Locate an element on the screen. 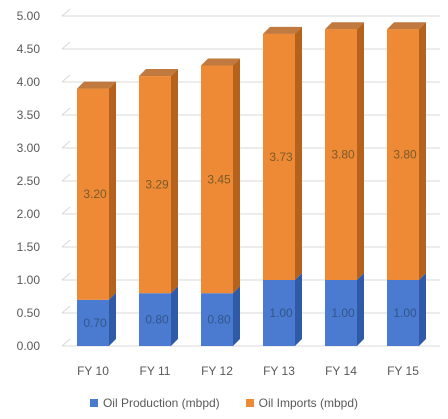 Image resolution: width=448 pixels, height=419 pixels. x-tick-label: FY 14 is located at coordinates (341, 371).